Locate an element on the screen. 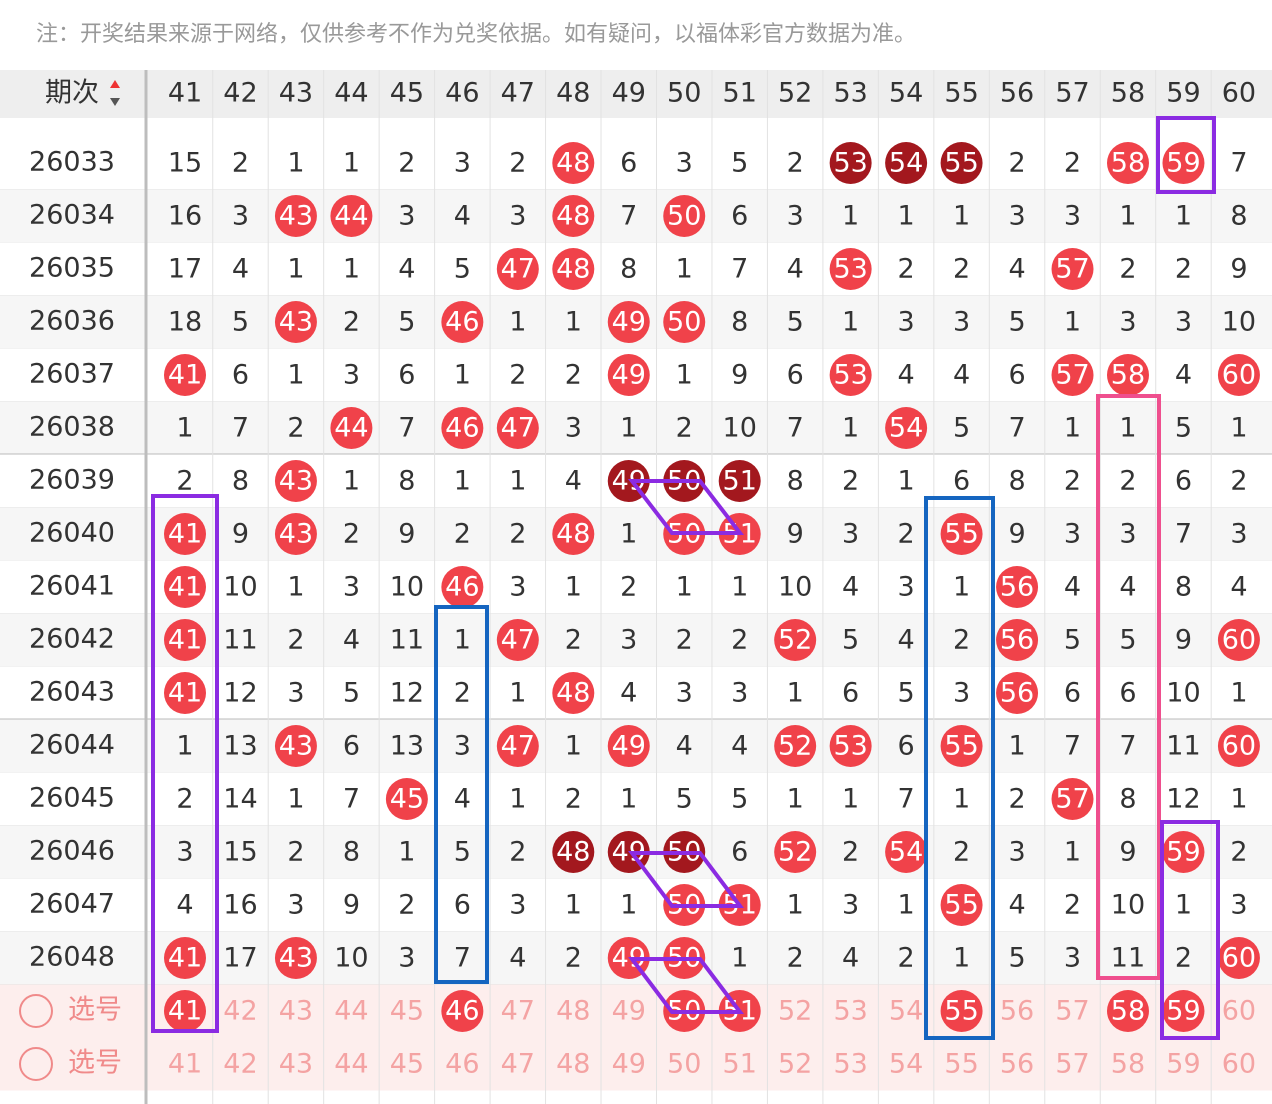 The width and height of the screenshot is (1272, 1104). miss-count: 16 is located at coordinates (240, 905).